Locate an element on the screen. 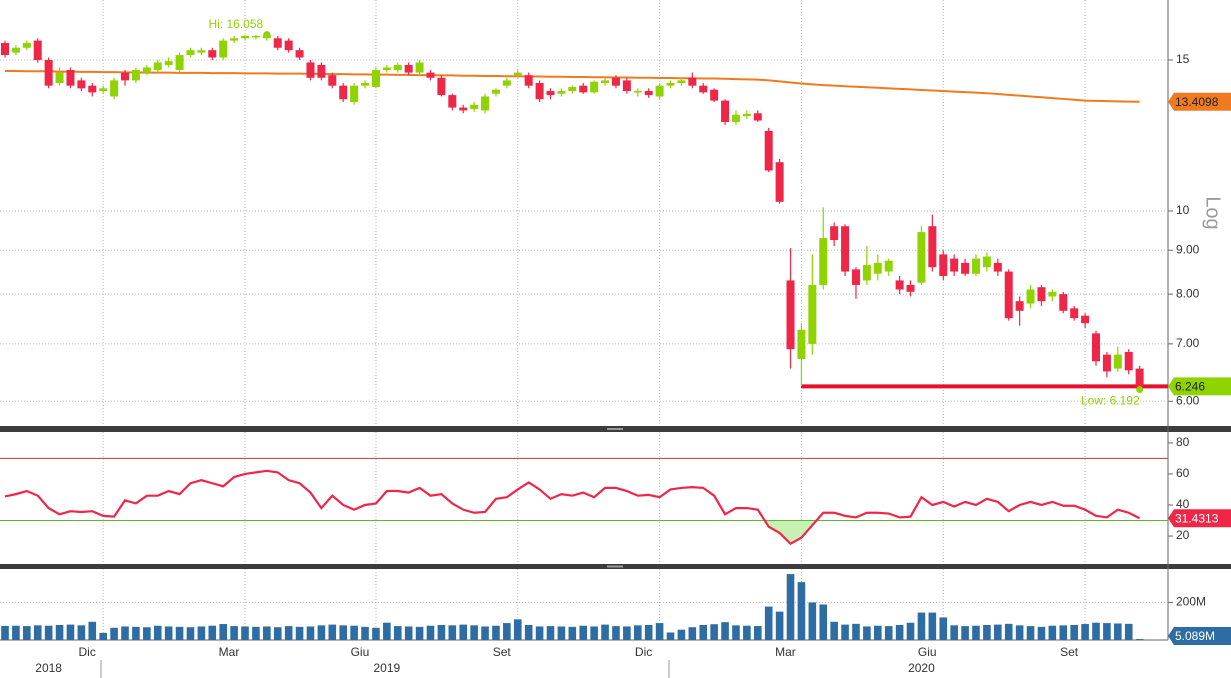 This screenshot has height=678, width=1231. x-tick-label: Set is located at coordinates (502, 652).